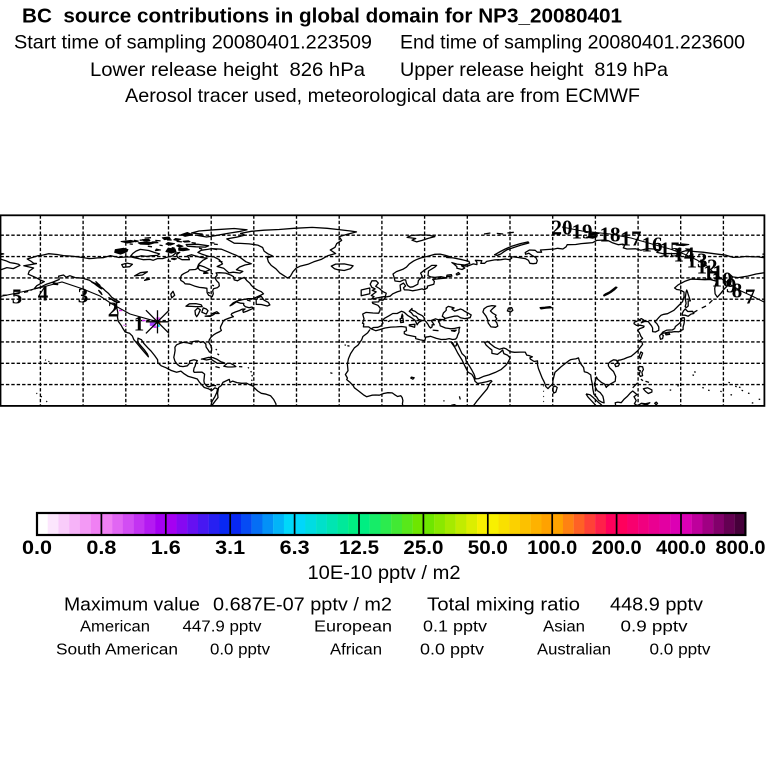 This screenshot has width=768, height=768. What do you see at coordinates (564, 627) in the screenshot?
I see `svg-text: Asian` at bounding box center [564, 627].